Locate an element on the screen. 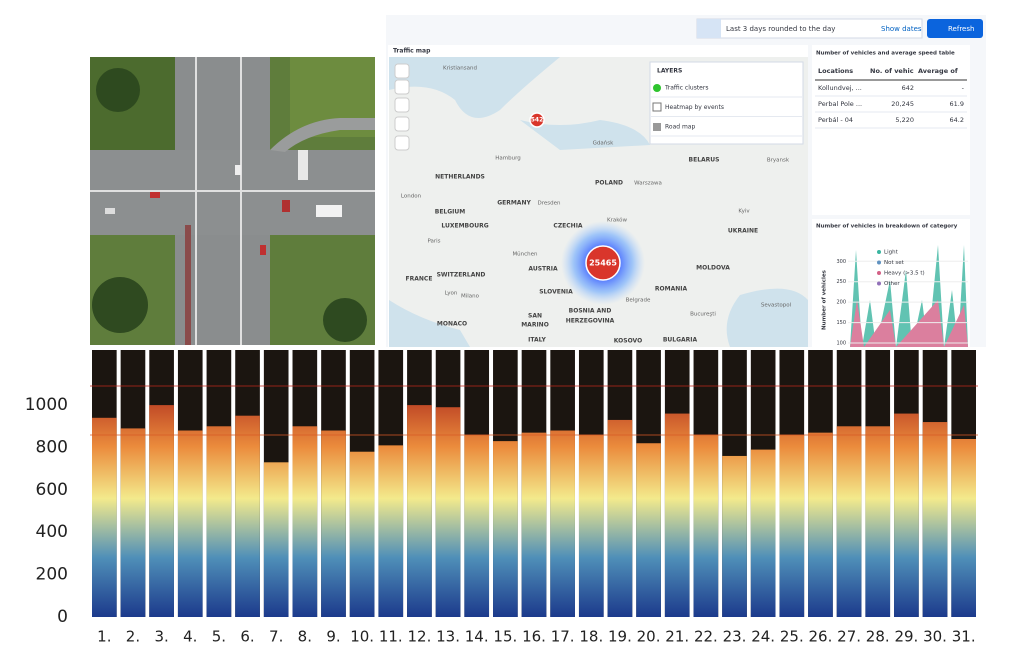 Image resolution: width=1024 pixels, height=667 pixels. y-tick-label: 600 is located at coordinates (52, 490).